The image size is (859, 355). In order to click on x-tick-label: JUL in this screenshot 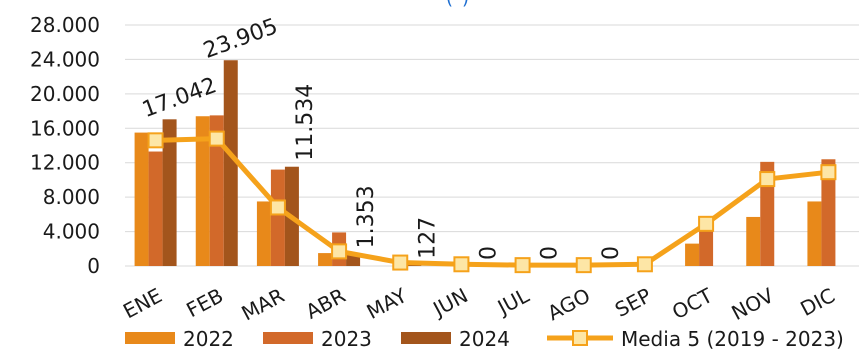, I will do `click(513, 301)`.